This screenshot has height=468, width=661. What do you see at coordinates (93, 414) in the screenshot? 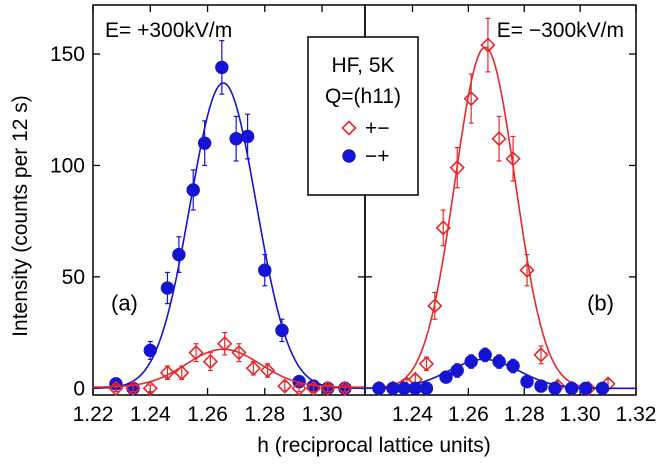
I see `x-tick-label: 1.22` at bounding box center [93, 414].